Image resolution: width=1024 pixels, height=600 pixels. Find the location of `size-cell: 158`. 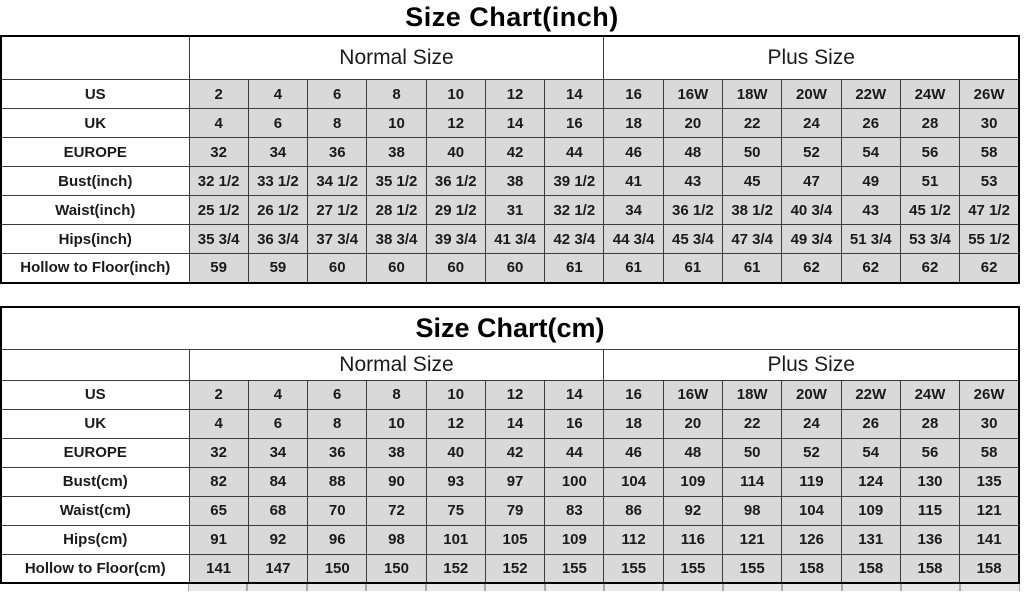

size-cell: 158 is located at coordinates (930, 568).